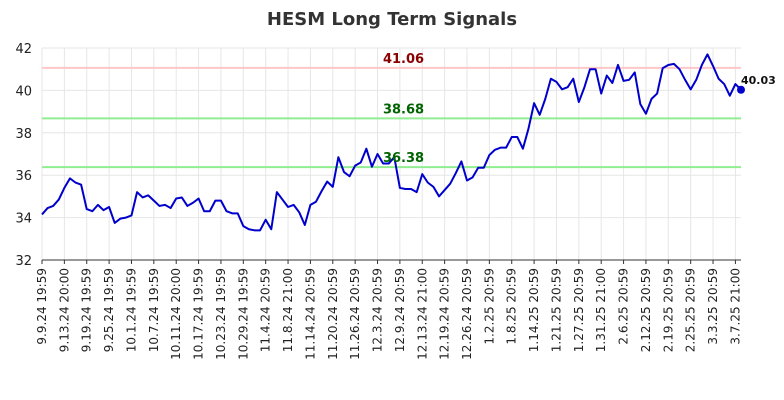 This screenshot has width=784, height=400. What do you see at coordinates (758, 80) in the screenshot?
I see `last-point-label: 40.03` at bounding box center [758, 80].